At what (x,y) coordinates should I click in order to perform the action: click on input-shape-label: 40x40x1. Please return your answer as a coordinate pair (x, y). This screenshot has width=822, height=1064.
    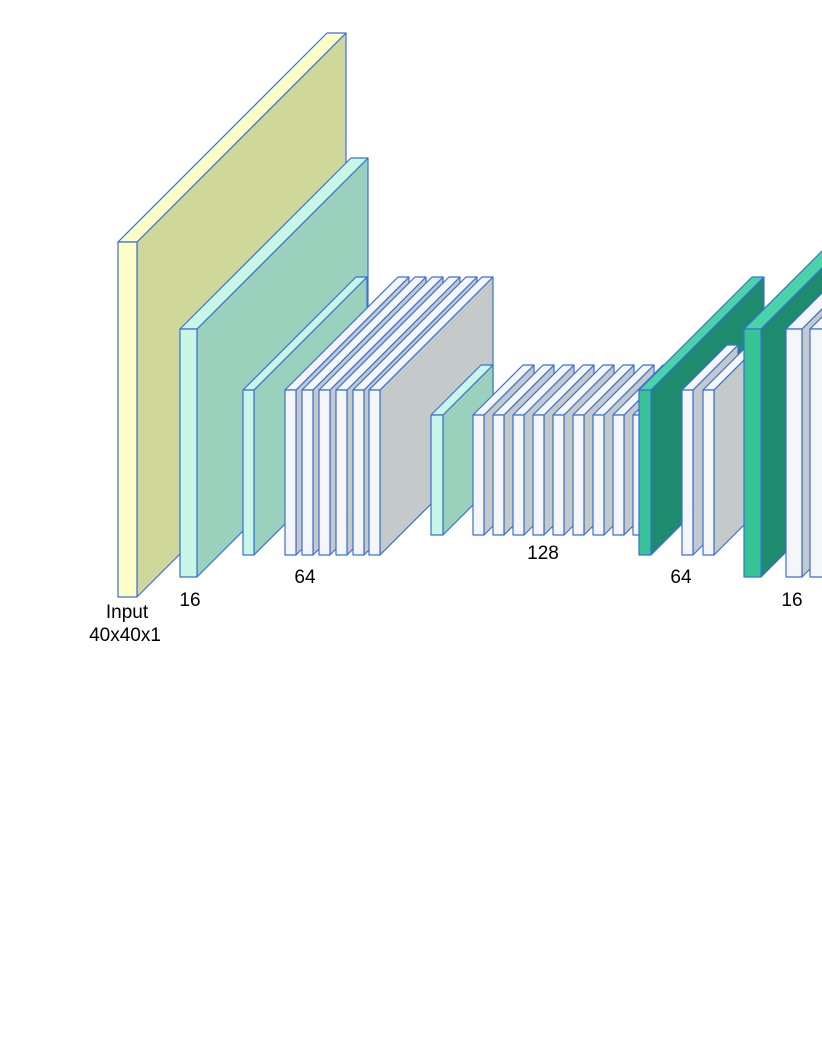
    Looking at the image, I should click on (125, 635).